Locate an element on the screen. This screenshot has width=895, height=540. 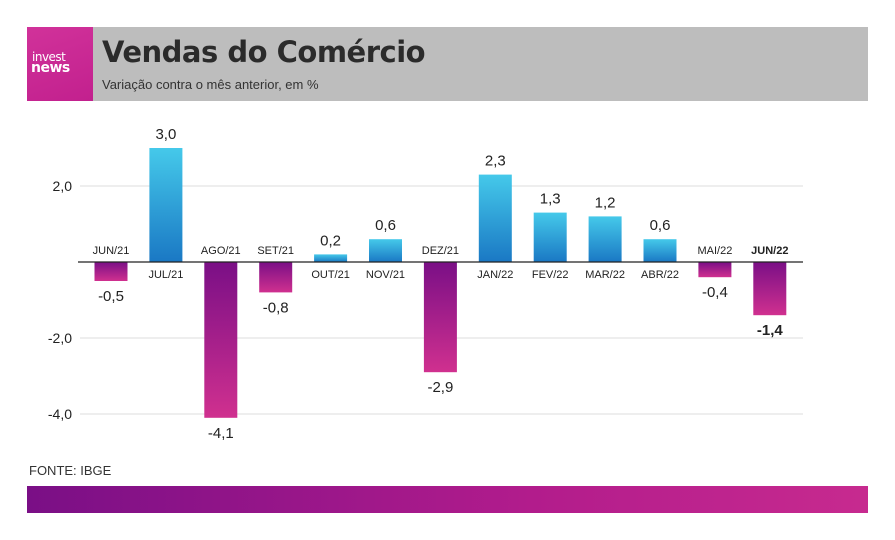
data-label: 3,0 is located at coordinates (165, 134).